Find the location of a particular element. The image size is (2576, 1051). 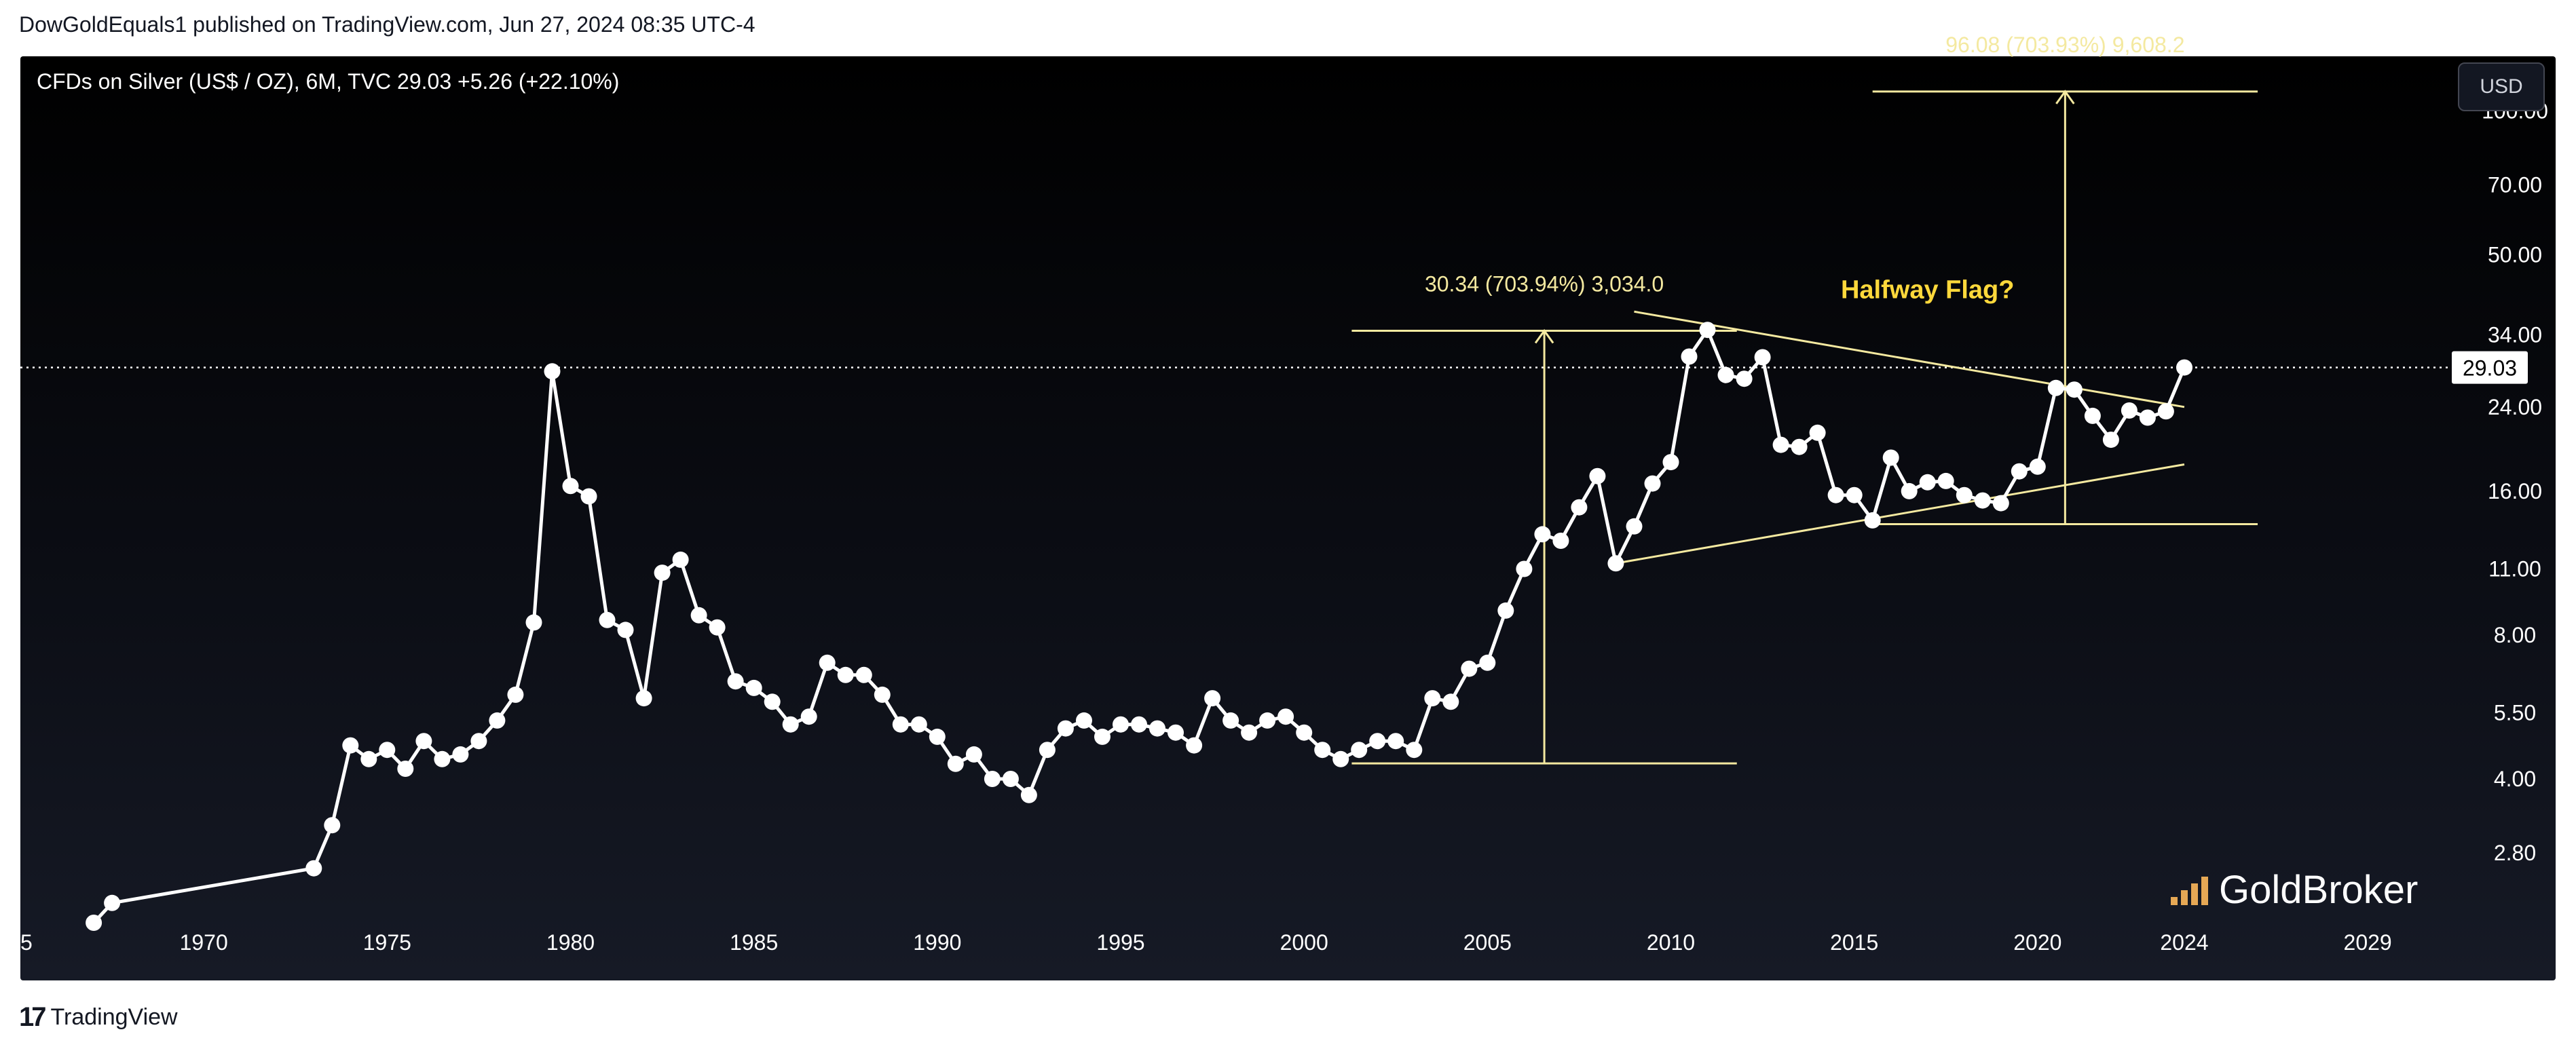

y-tick-label: 4.00 is located at coordinates (2515, 779).